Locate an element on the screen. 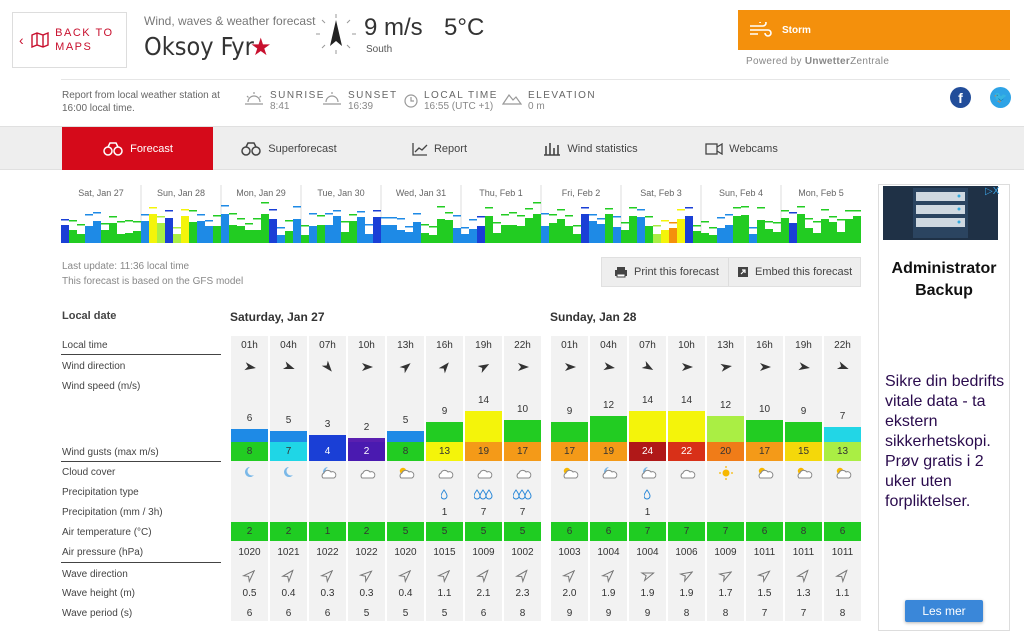  advertisement is located at coordinates (944, 407).